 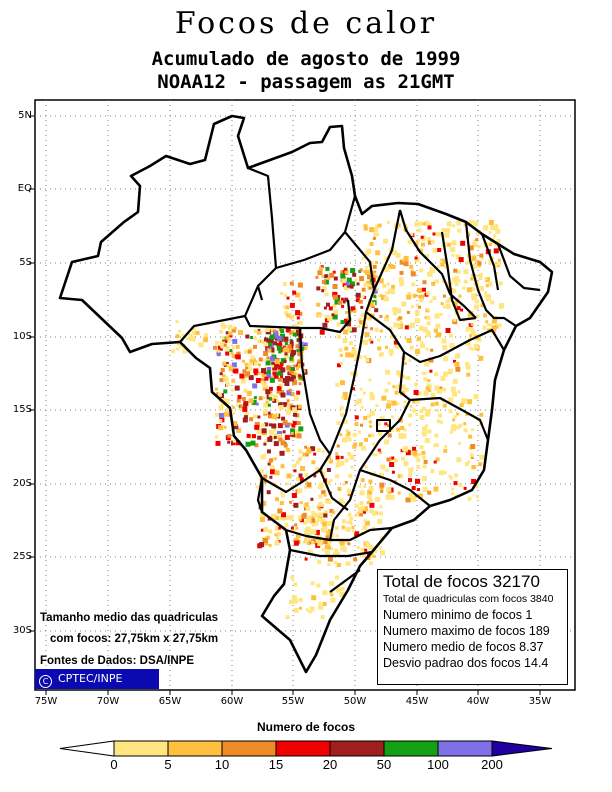 What do you see at coordinates (117, 661) in the screenshot?
I see `data-source-note: Fontes de Dados: DSA/INPE` at bounding box center [117, 661].